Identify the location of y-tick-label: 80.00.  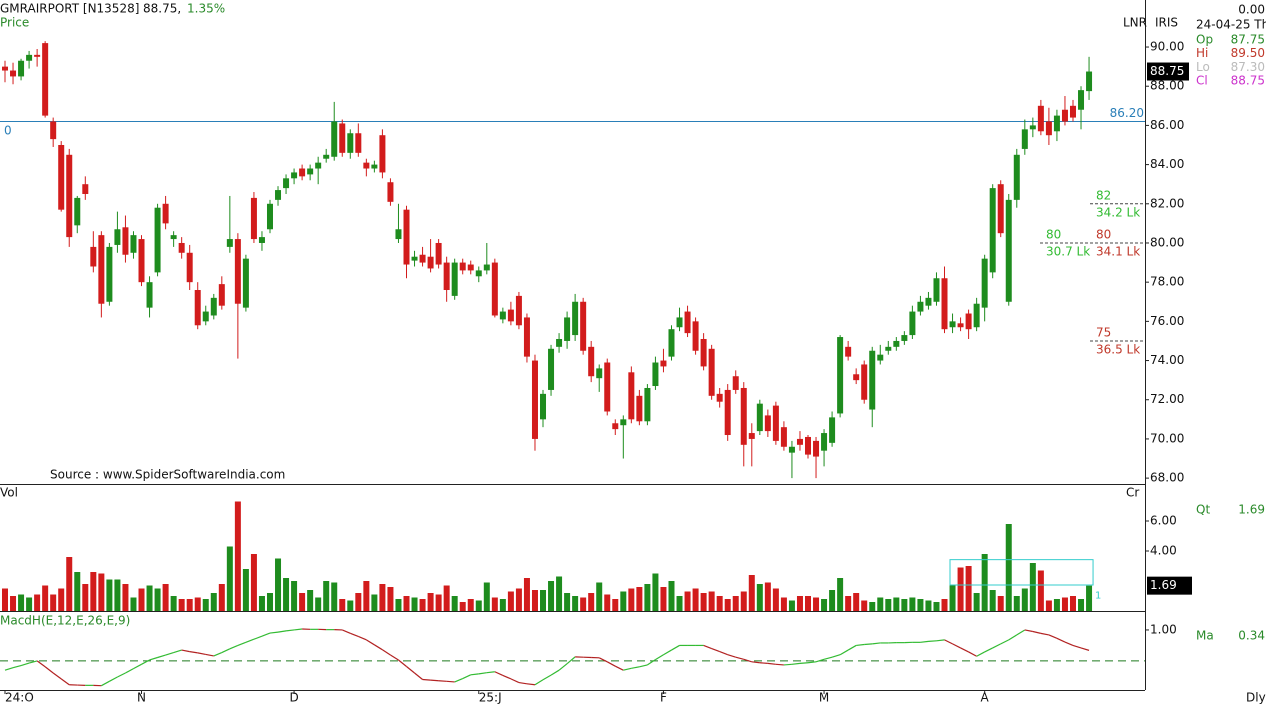
(1167, 242).